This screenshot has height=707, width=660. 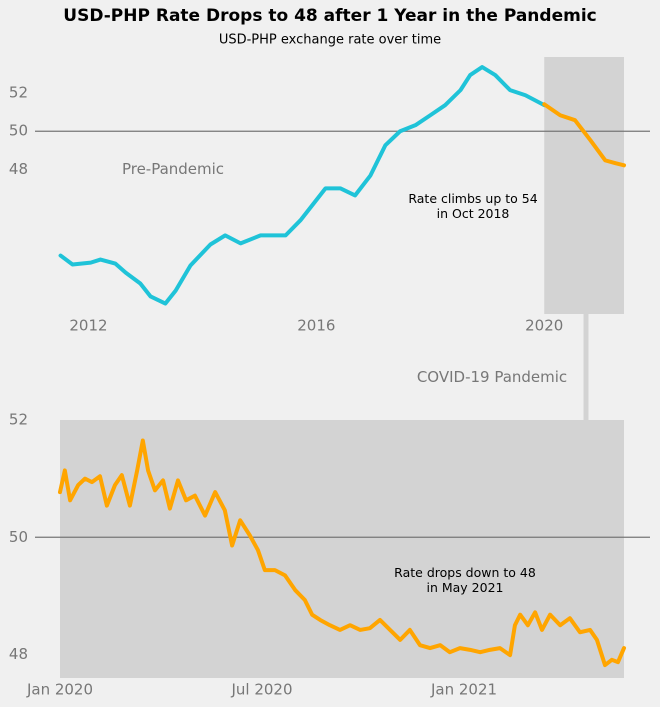 What do you see at coordinates (473, 206) in the screenshot?
I see `annotation: Rate climbs up to 54 in Oct 2018` at bounding box center [473, 206].